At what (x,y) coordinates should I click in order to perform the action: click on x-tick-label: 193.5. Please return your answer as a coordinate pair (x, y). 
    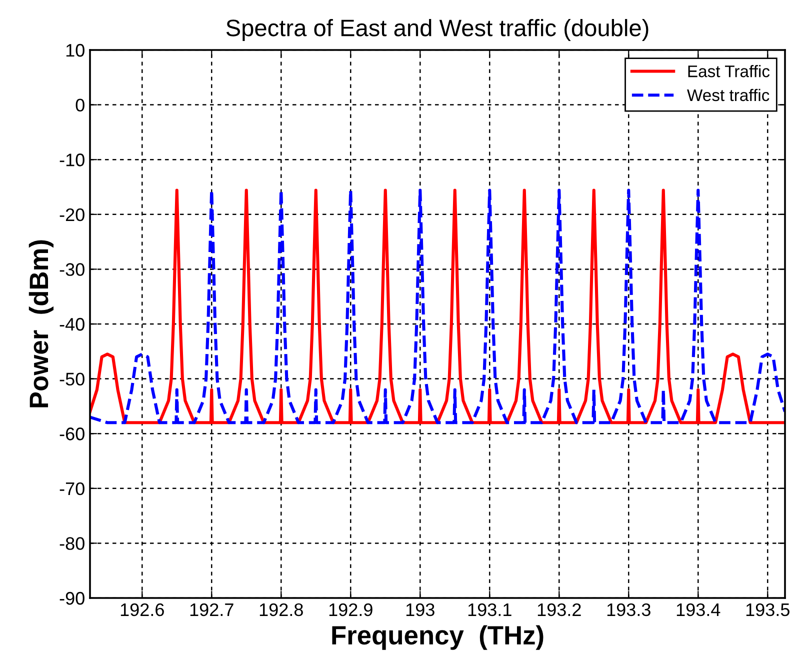
    Looking at the image, I should click on (768, 609).